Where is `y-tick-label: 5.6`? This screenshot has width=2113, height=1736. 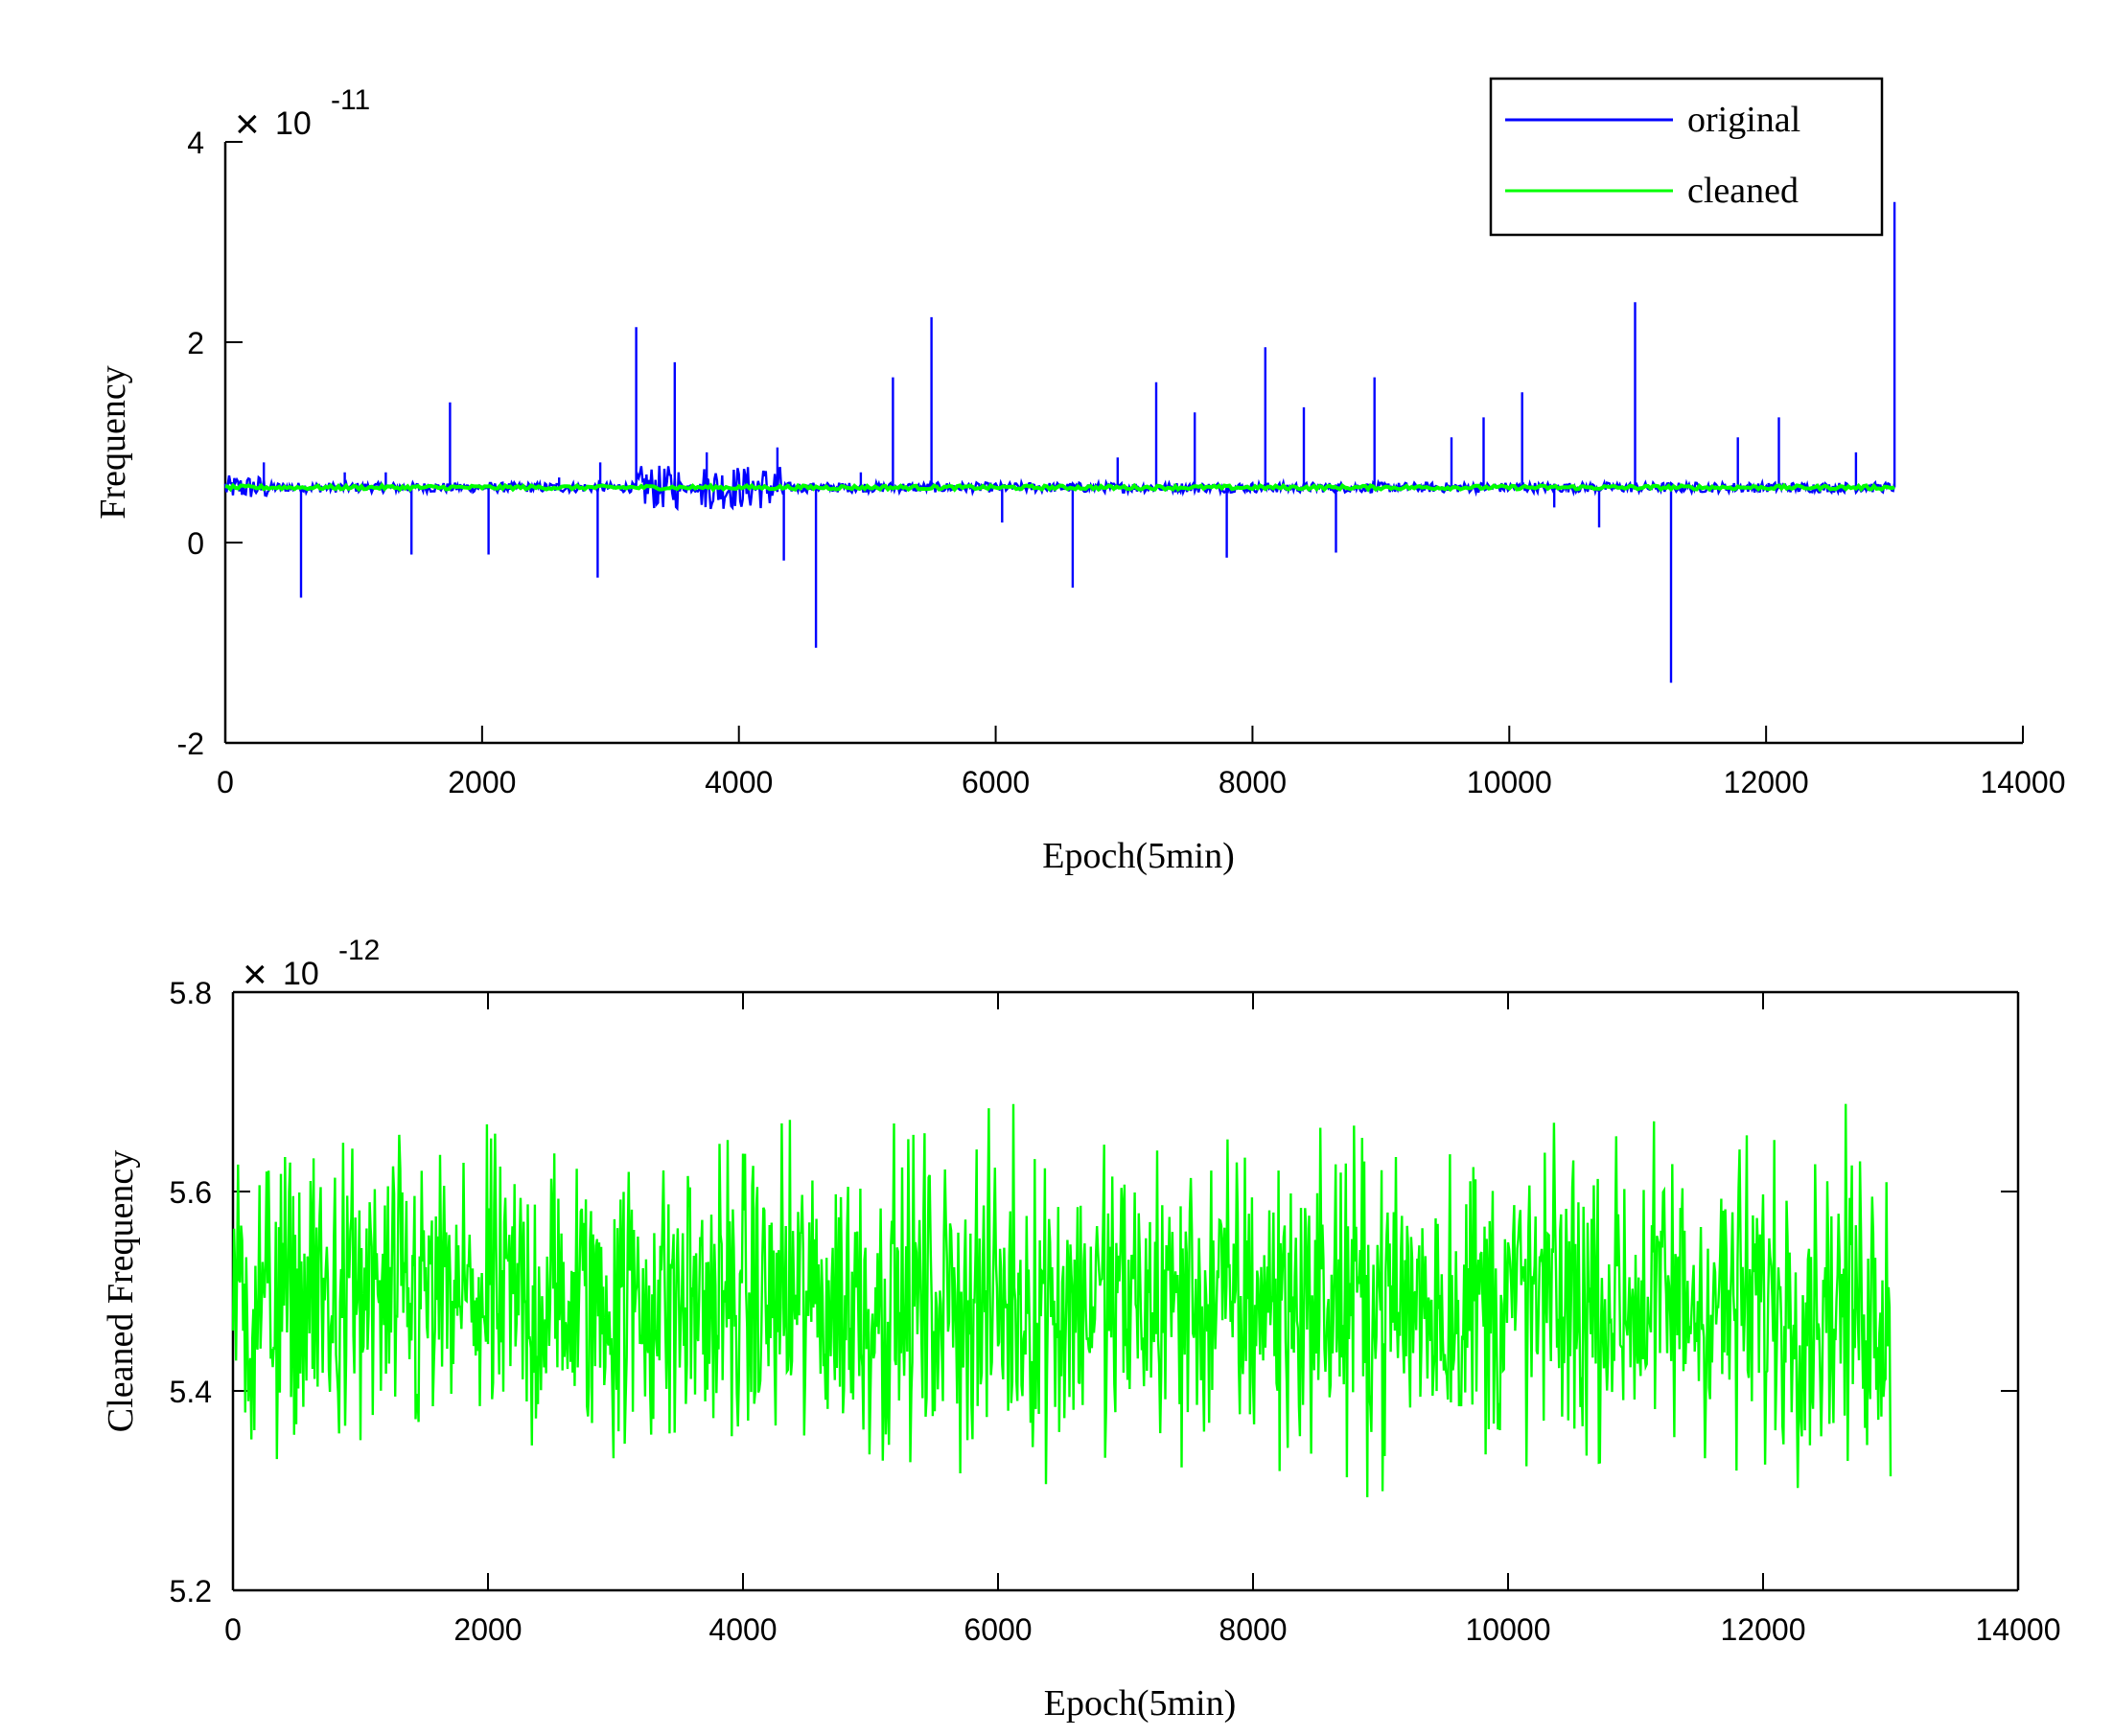 y-tick-label: 5.6 is located at coordinates (191, 1193).